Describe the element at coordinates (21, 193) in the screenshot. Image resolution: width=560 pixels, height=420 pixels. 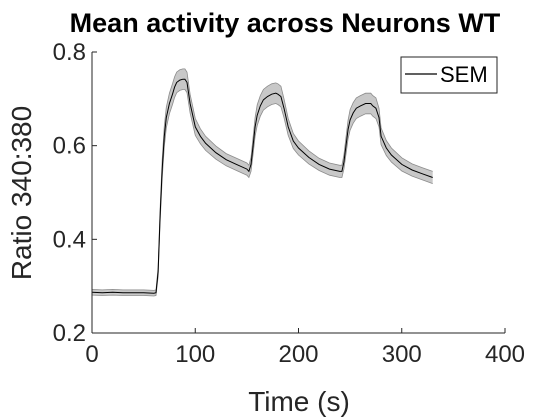
I see `y-axis-label: Ratio 340:380` at that location.